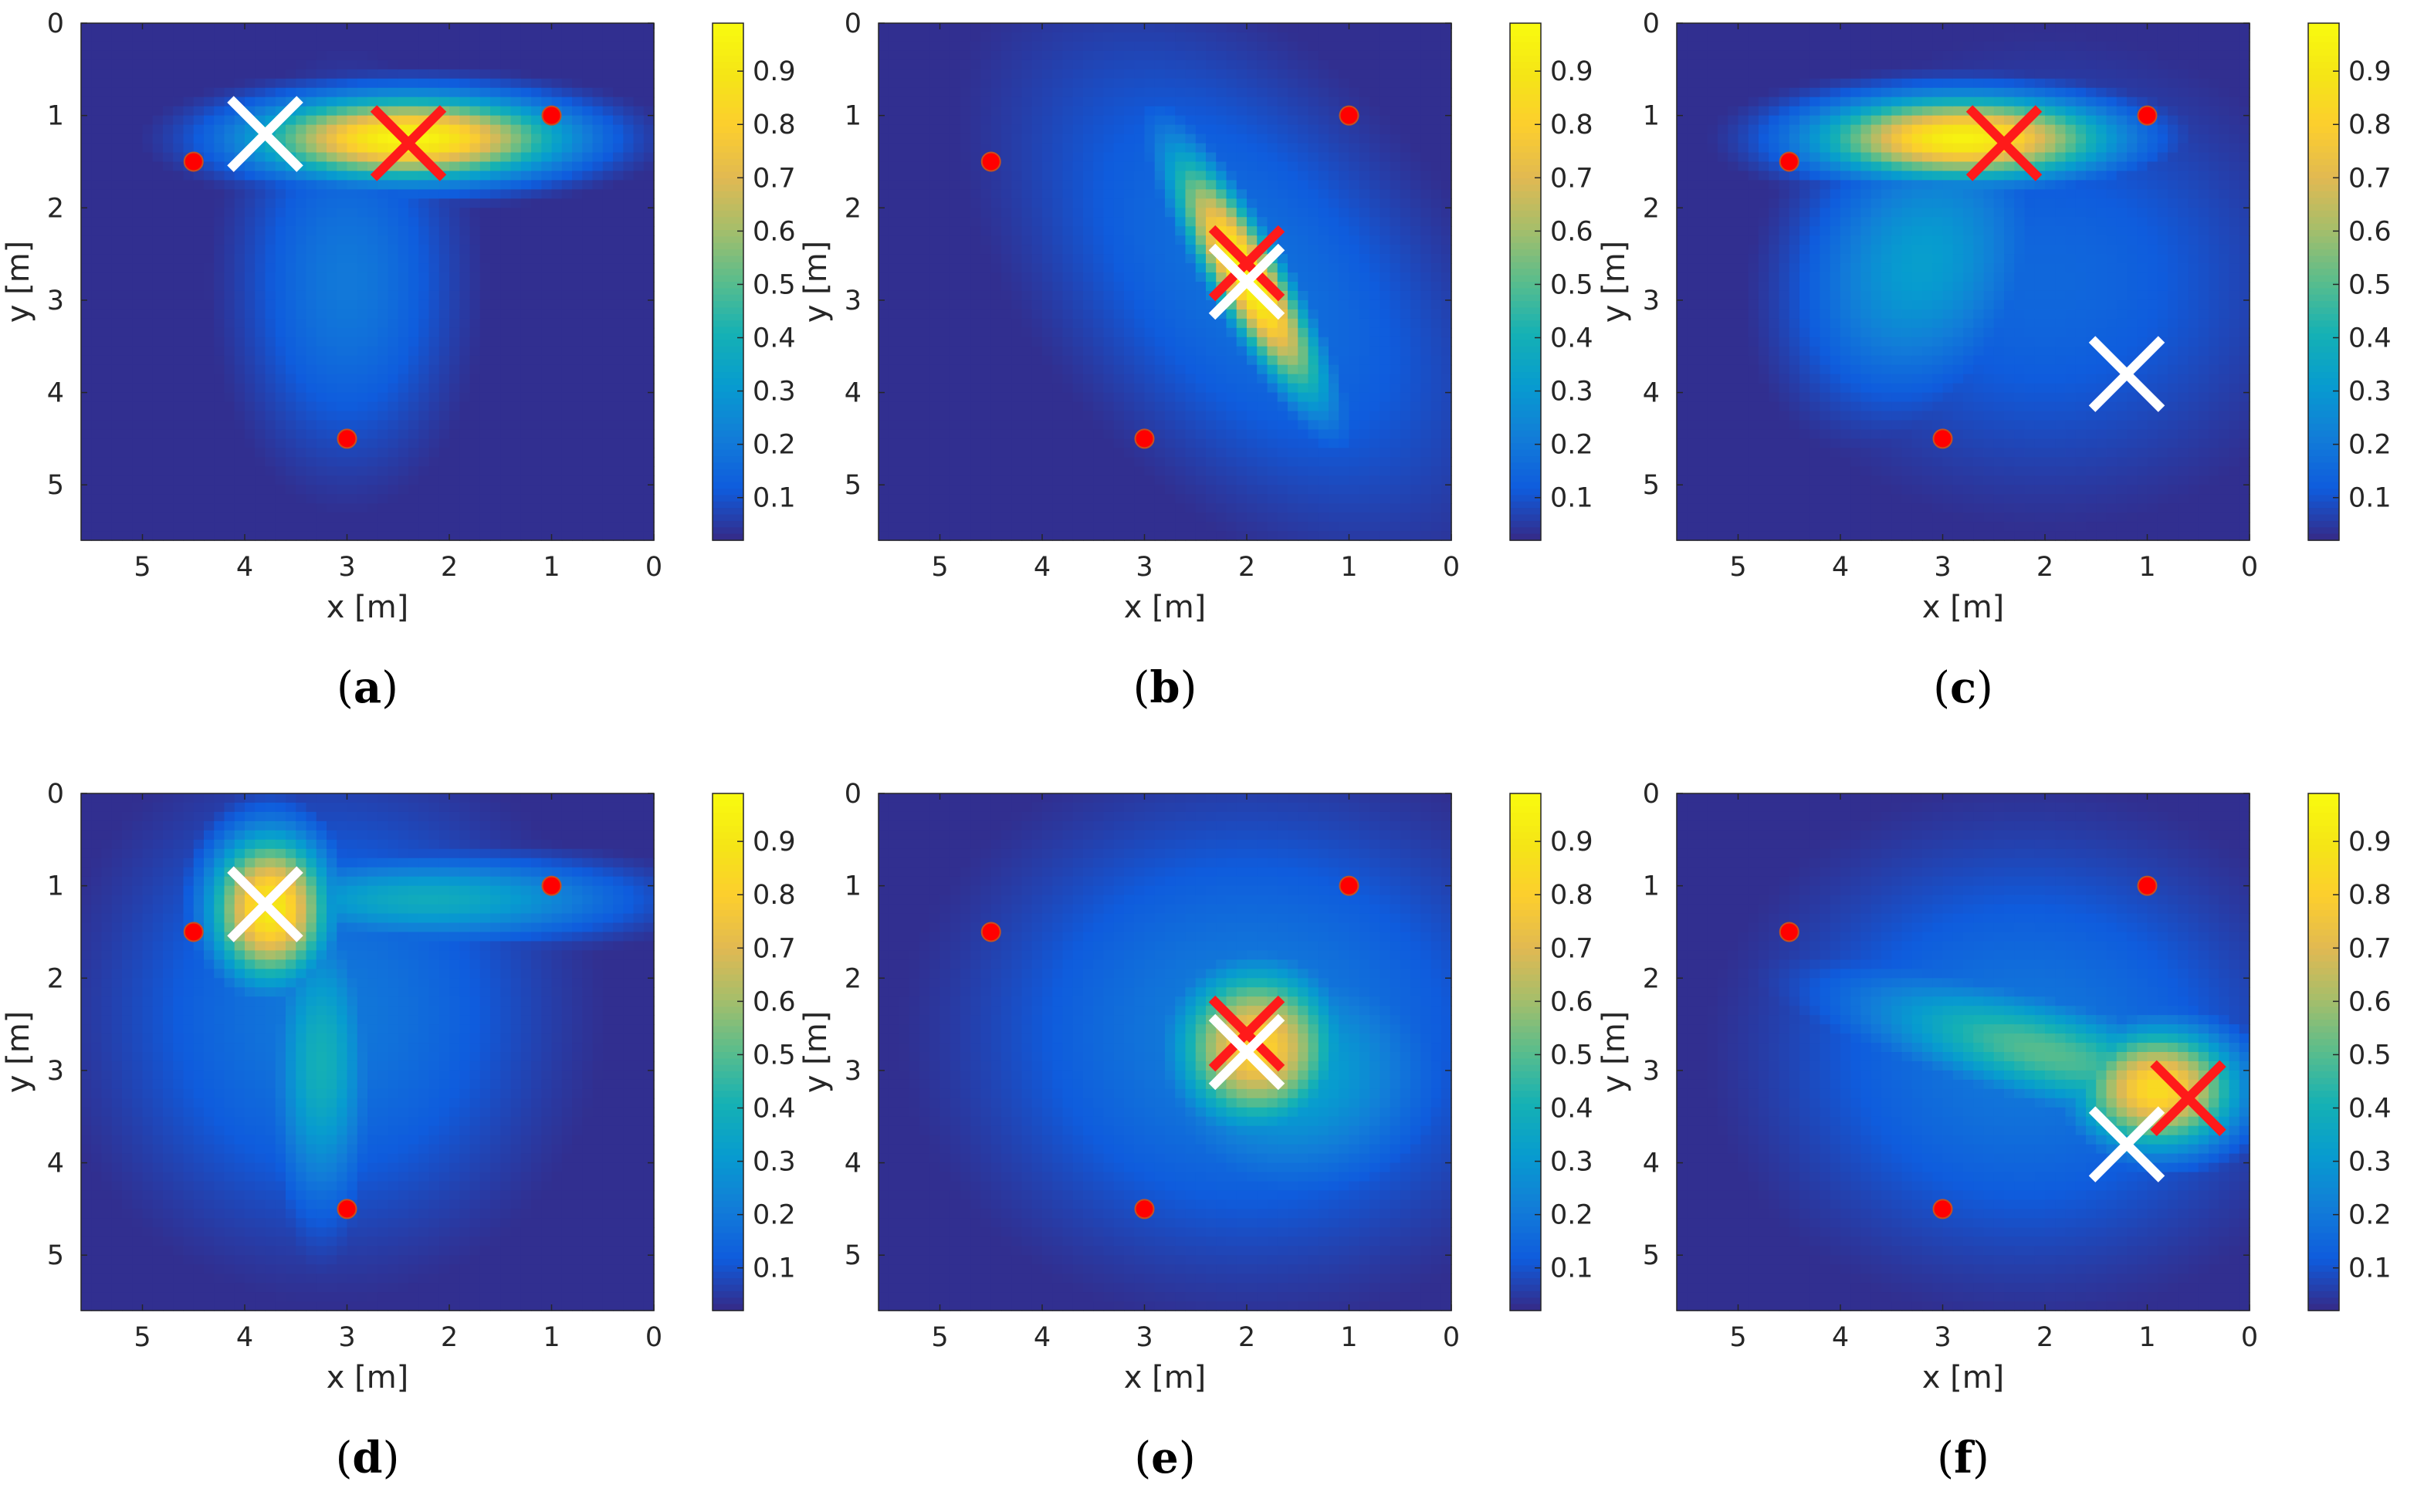 The image size is (2424, 1512). I want to click on x-tick-label: 1, so click(551, 567).